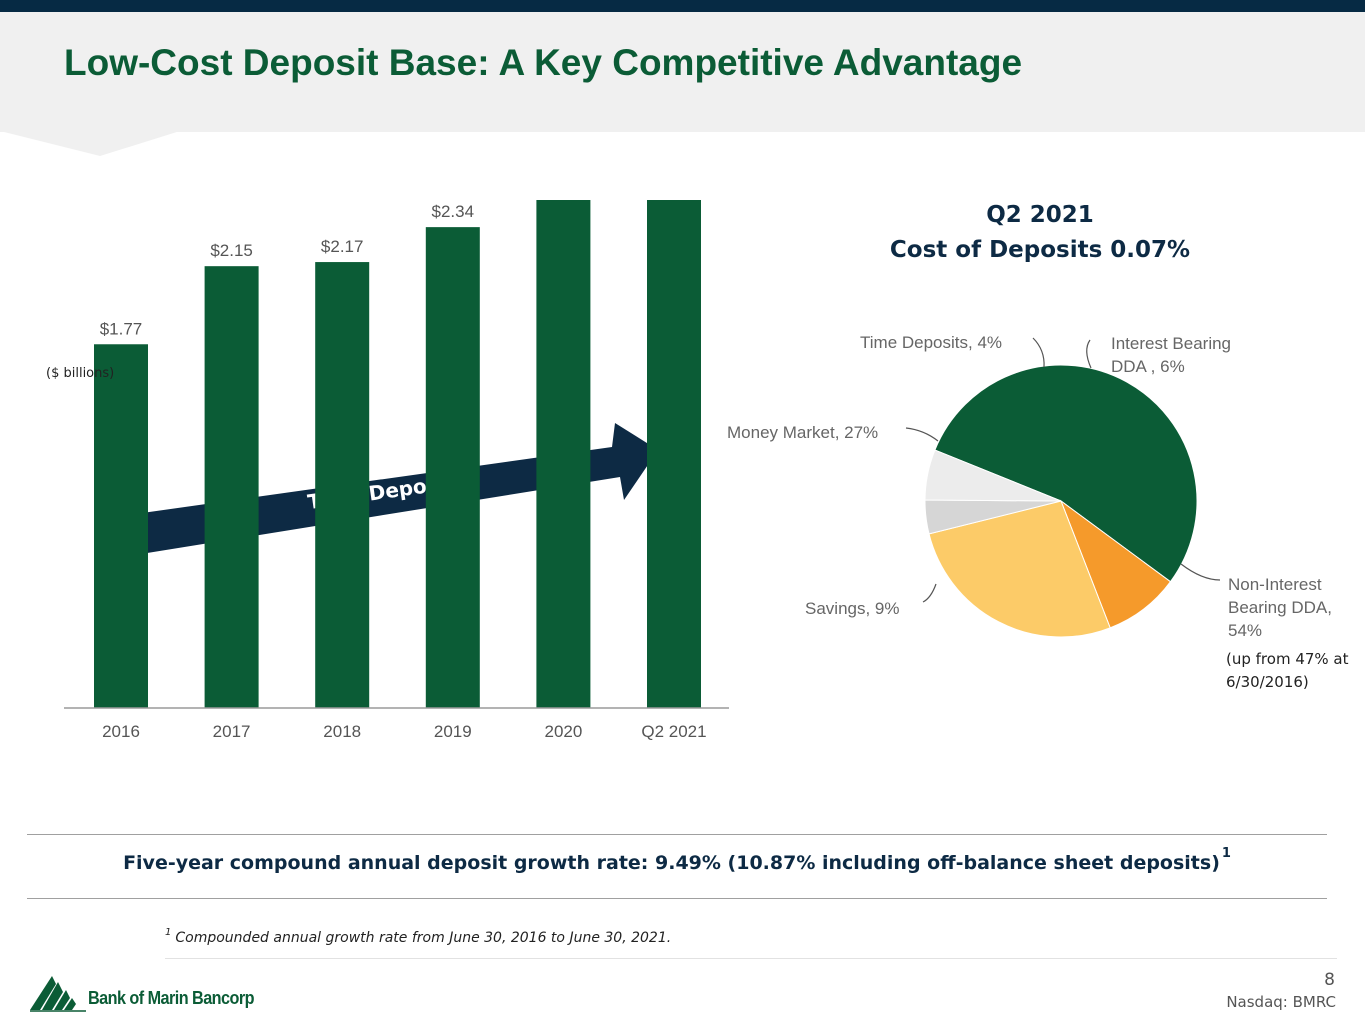 The image size is (1365, 1024). What do you see at coordinates (121, 328) in the screenshot?
I see `bar-value-label: $1.77` at bounding box center [121, 328].